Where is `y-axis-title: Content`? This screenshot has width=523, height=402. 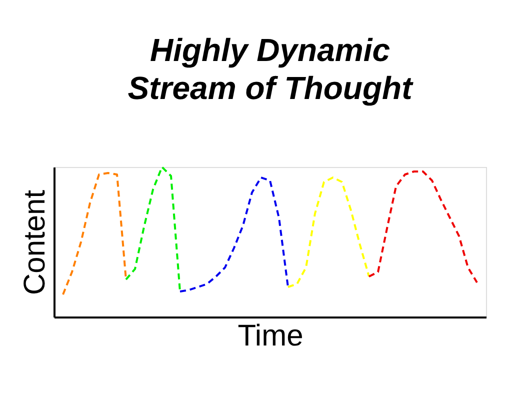
y-axis-title: Content is located at coordinates (35, 242).